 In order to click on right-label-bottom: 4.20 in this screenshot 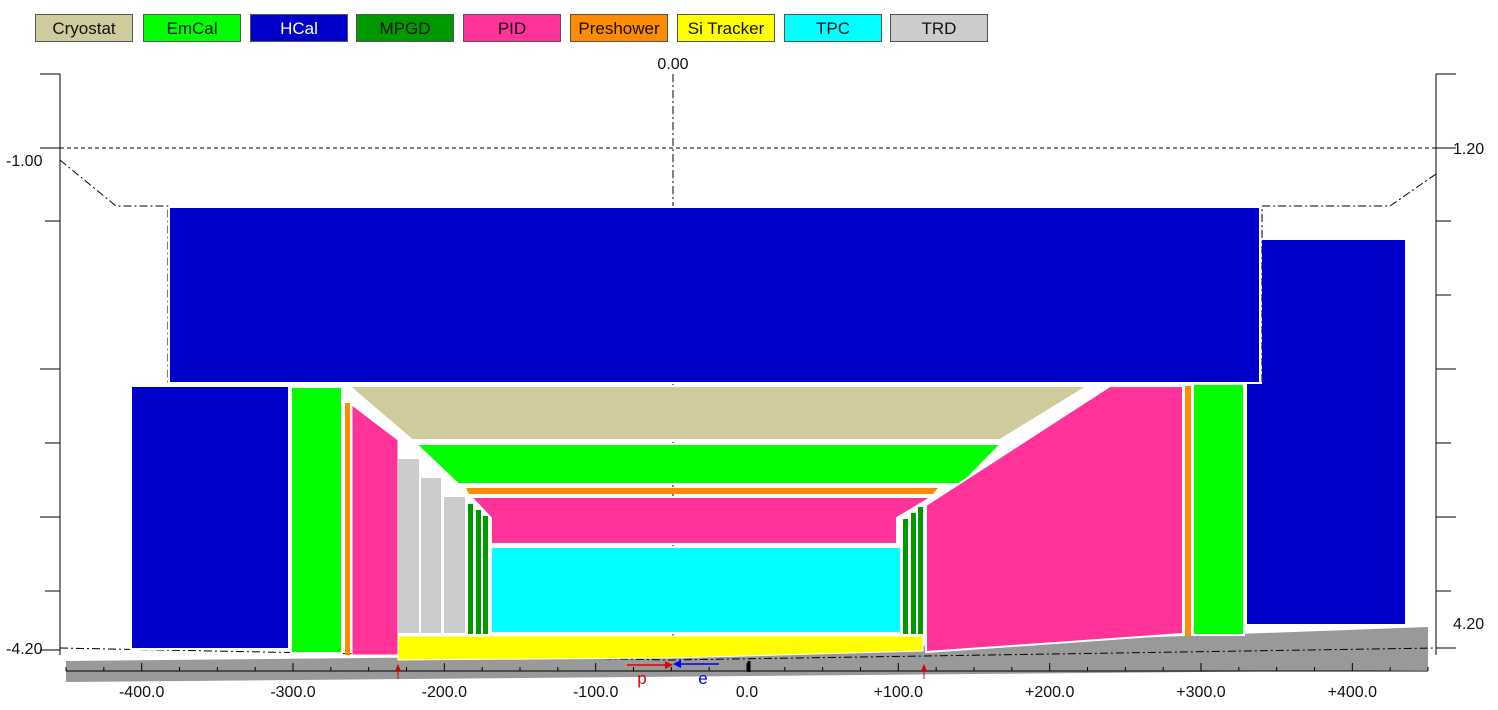, I will do `click(1468, 624)`.